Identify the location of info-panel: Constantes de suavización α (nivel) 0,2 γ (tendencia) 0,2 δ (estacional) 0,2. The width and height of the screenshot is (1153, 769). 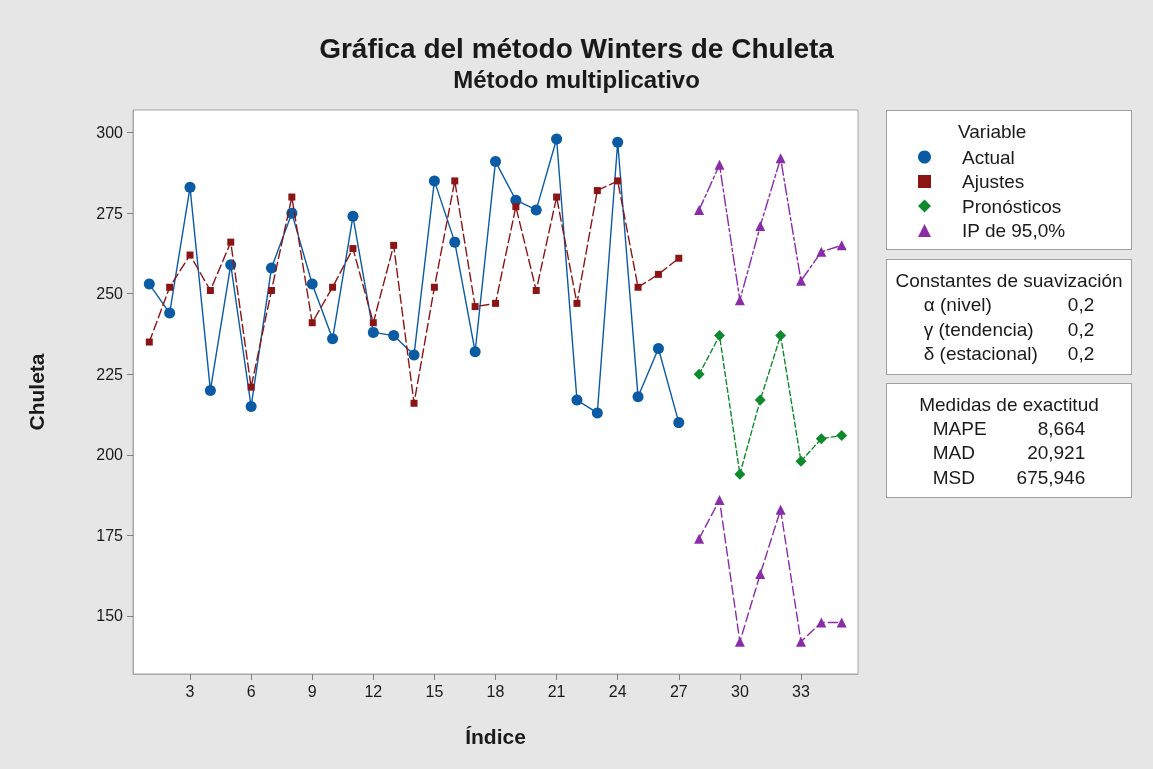
(1009, 317).